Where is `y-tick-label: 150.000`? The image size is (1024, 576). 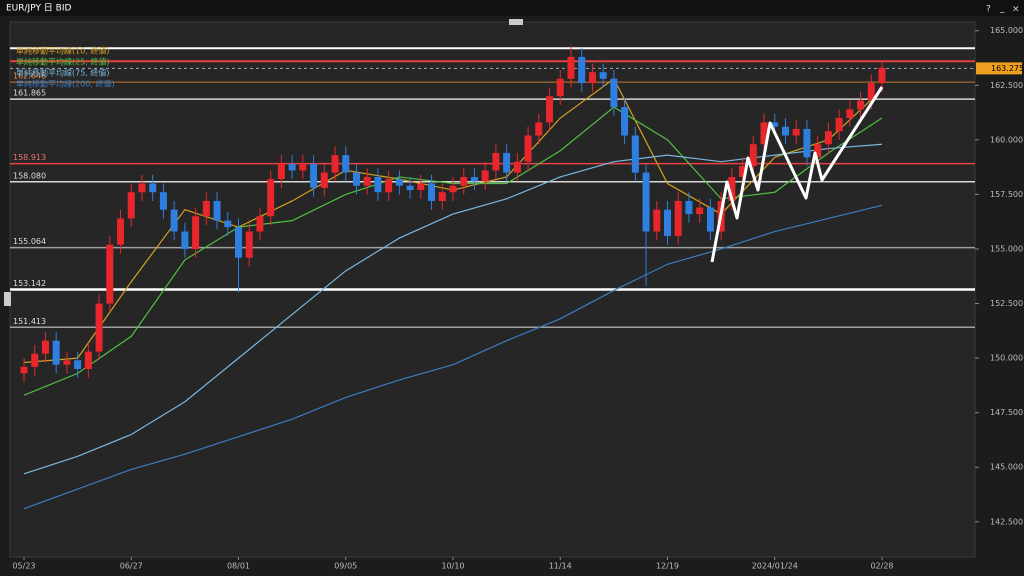
y-tick-label: 150.000 is located at coordinates (1006, 358).